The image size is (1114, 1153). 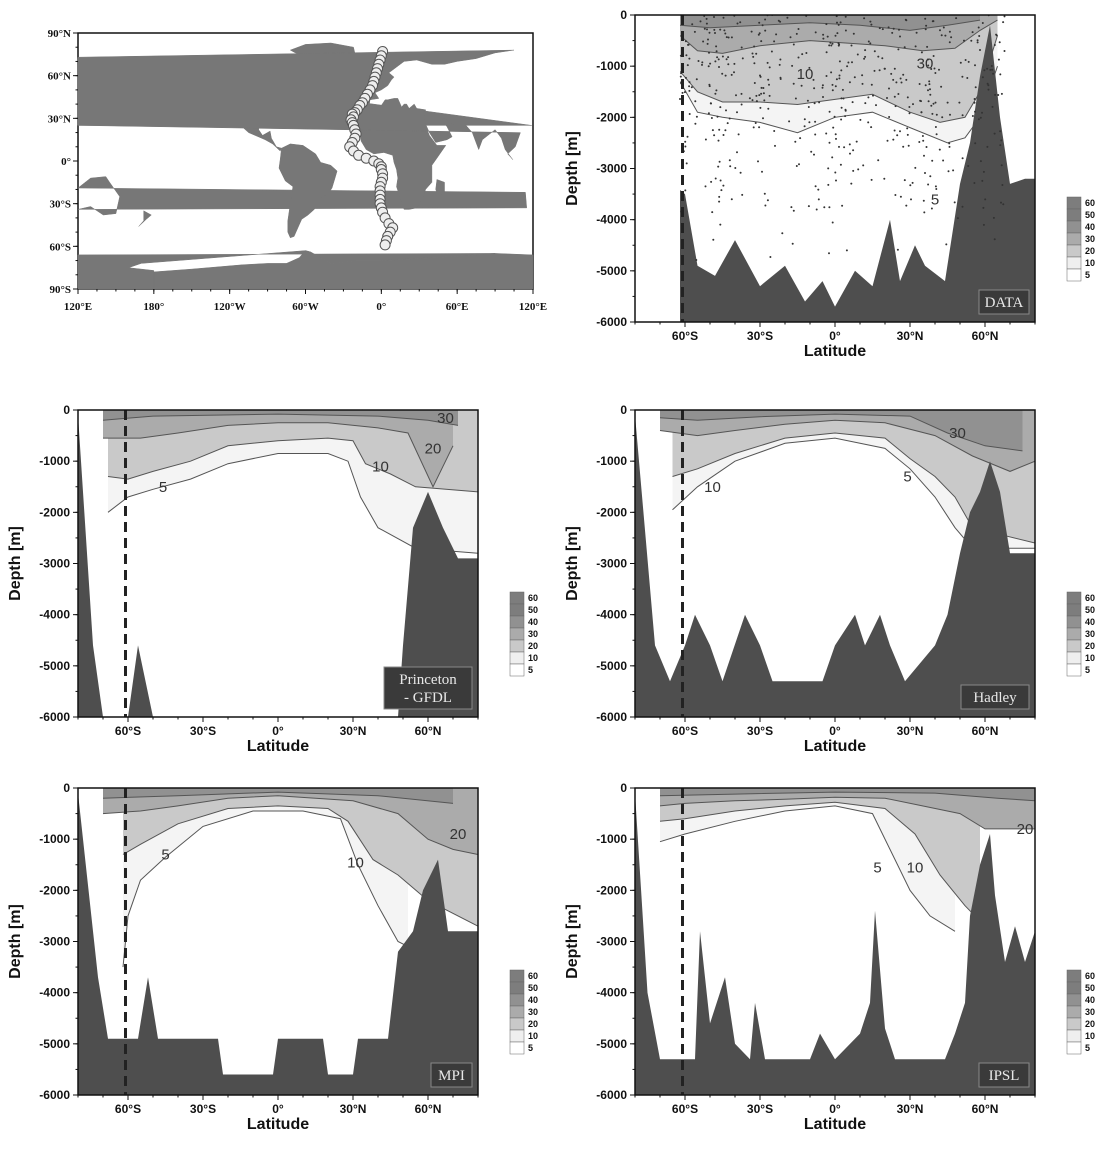 I want to click on model-name-label: DATA, so click(x=1004, y=303).